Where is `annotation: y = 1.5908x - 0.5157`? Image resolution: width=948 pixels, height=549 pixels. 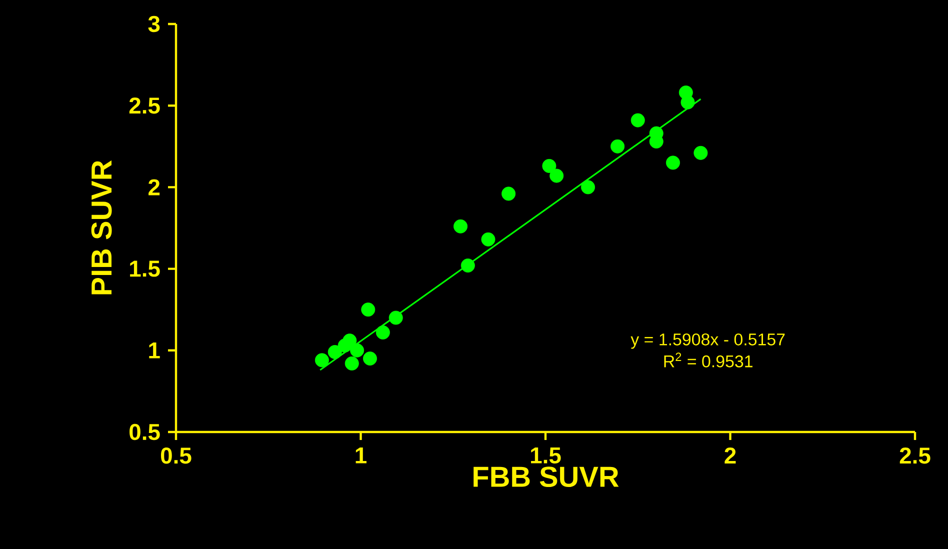 annotation: y = 1.5908x - 0.5157 is located at coordinates (707, 341).